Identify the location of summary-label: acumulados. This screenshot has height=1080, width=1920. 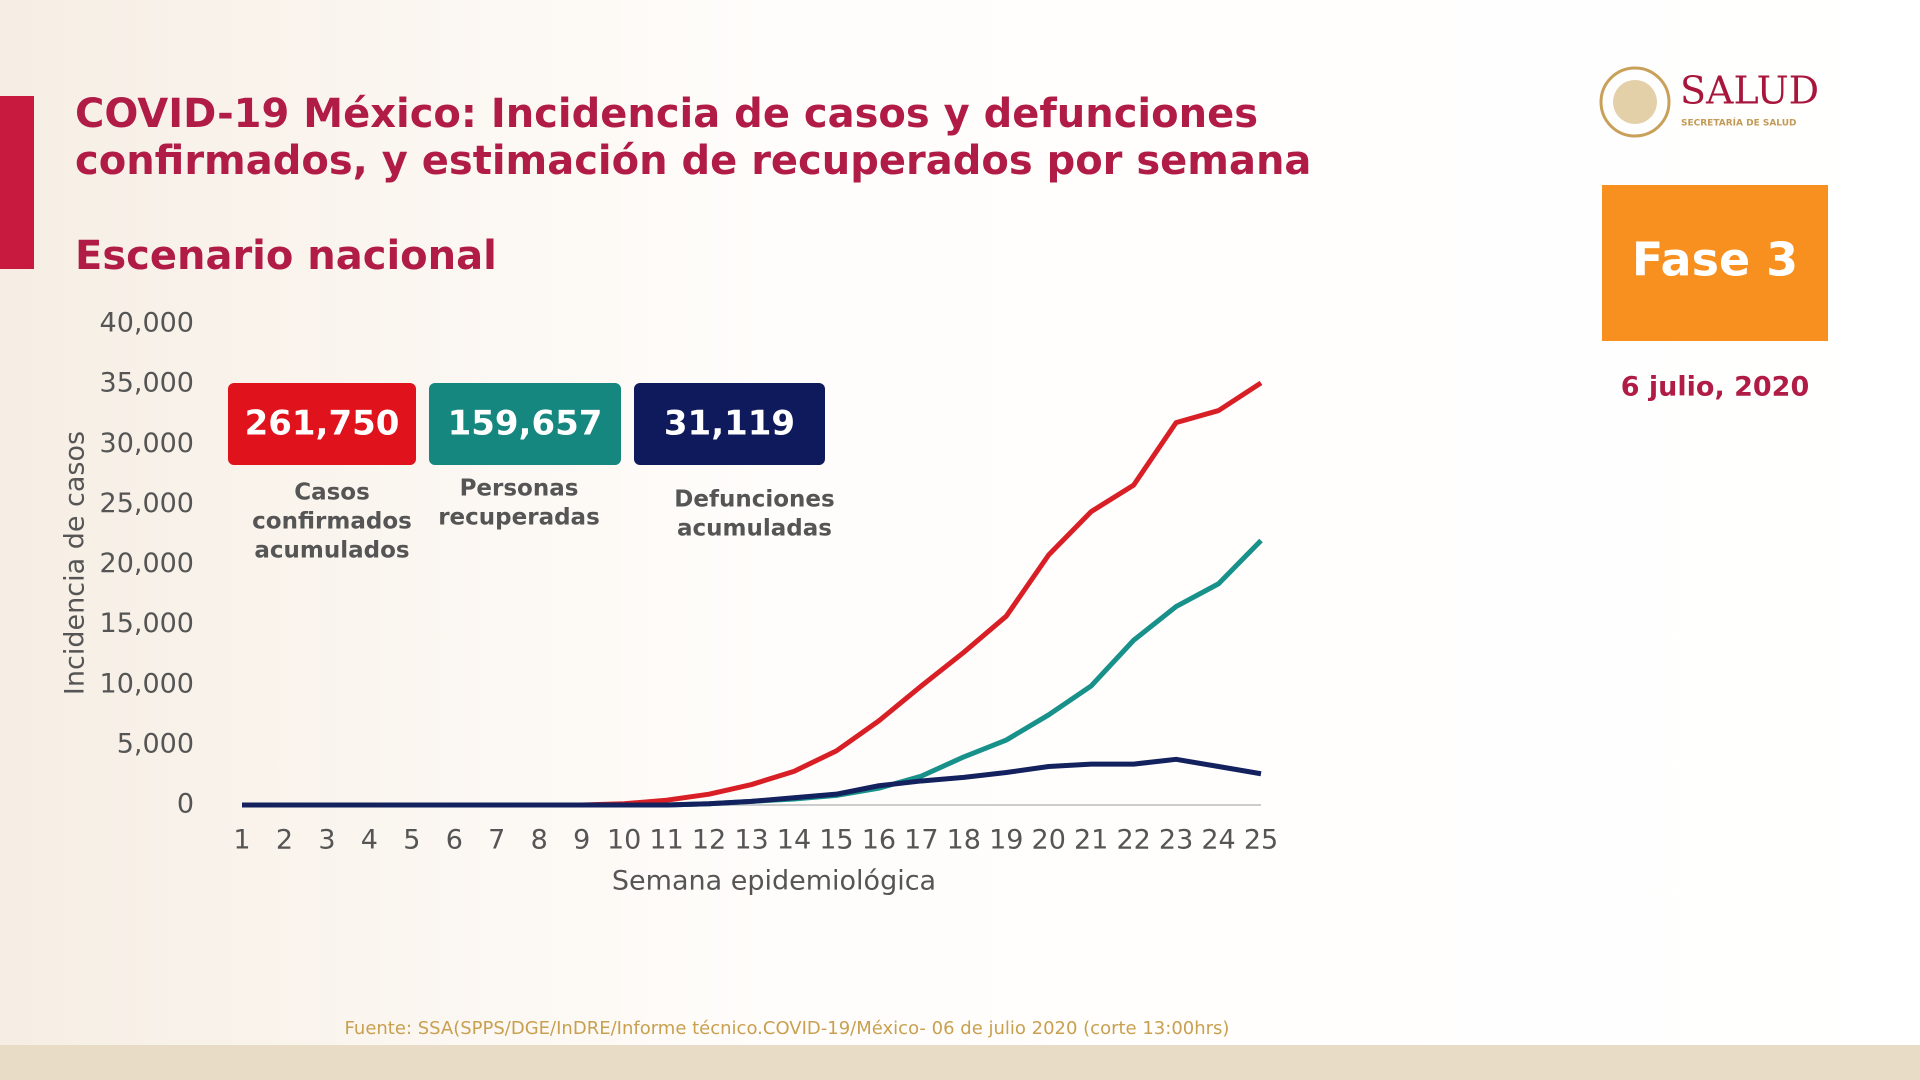
(331, 551).